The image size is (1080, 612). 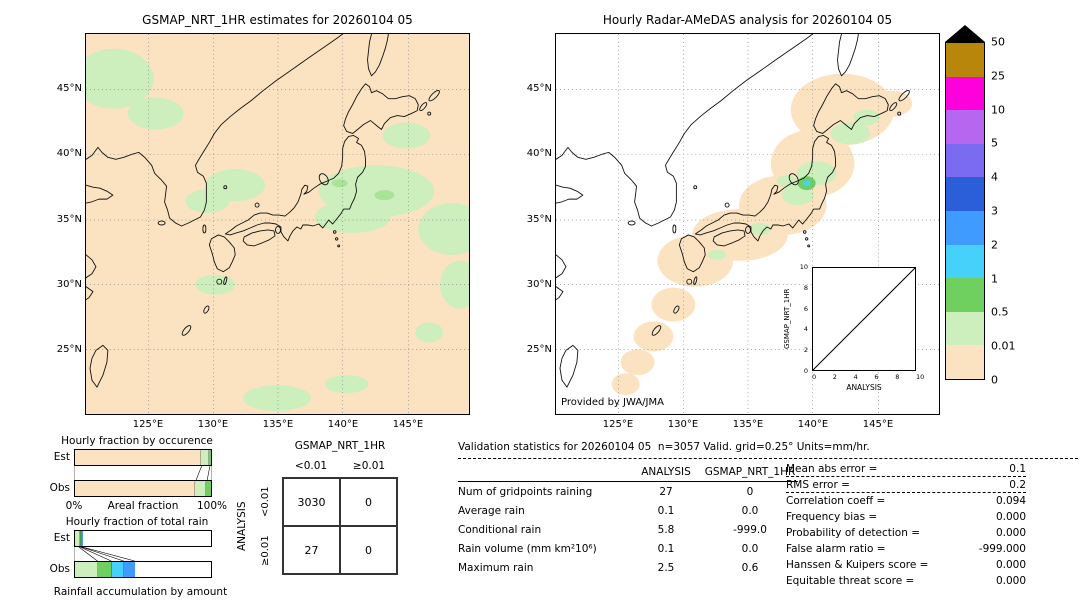 What do you see at coordinates (278, 424) in the screenshot?
I see `left-lon-tick: 135°E` at bounding box center [278, 424].